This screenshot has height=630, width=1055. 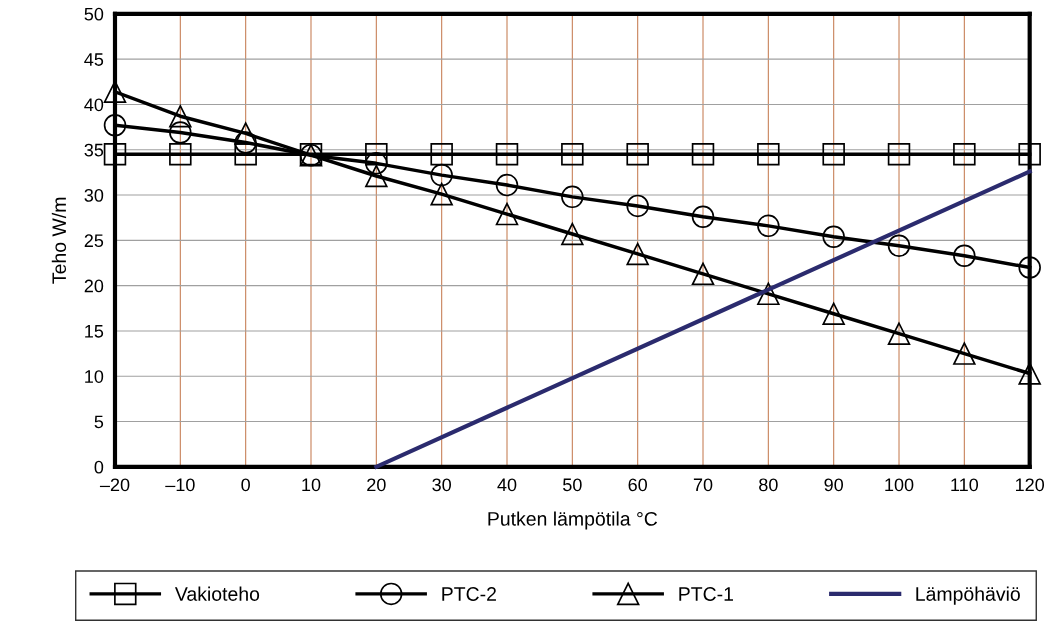 I want to click on x-tick-label: 0, so click(x=245, y=485).